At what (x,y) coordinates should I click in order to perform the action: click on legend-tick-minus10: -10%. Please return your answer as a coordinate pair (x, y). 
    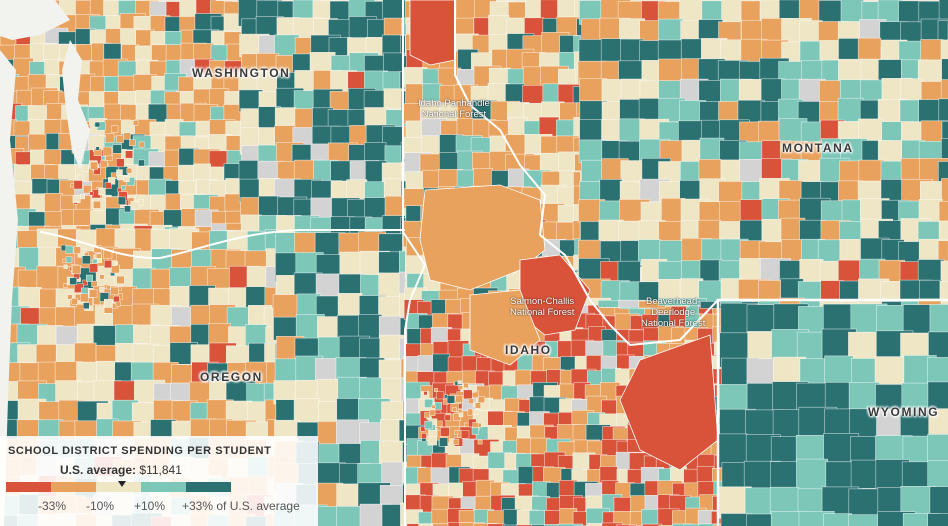
    Looking at the image, I should click on (100, 506).